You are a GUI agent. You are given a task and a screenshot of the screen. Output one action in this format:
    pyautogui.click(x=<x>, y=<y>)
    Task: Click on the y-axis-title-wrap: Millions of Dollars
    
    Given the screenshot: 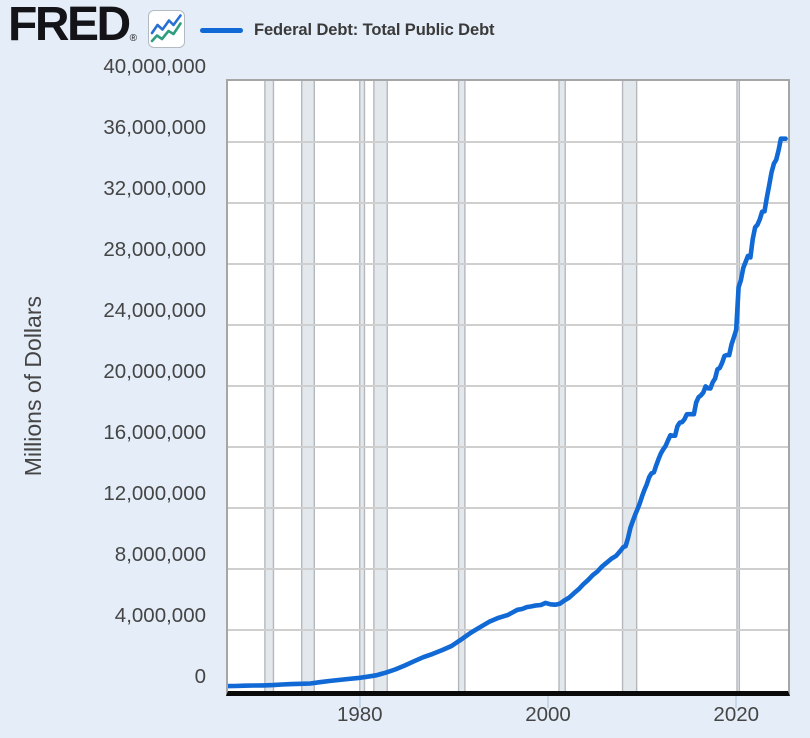 What is the action you would take?
    pyautogui.click(x=33, y=386)
    